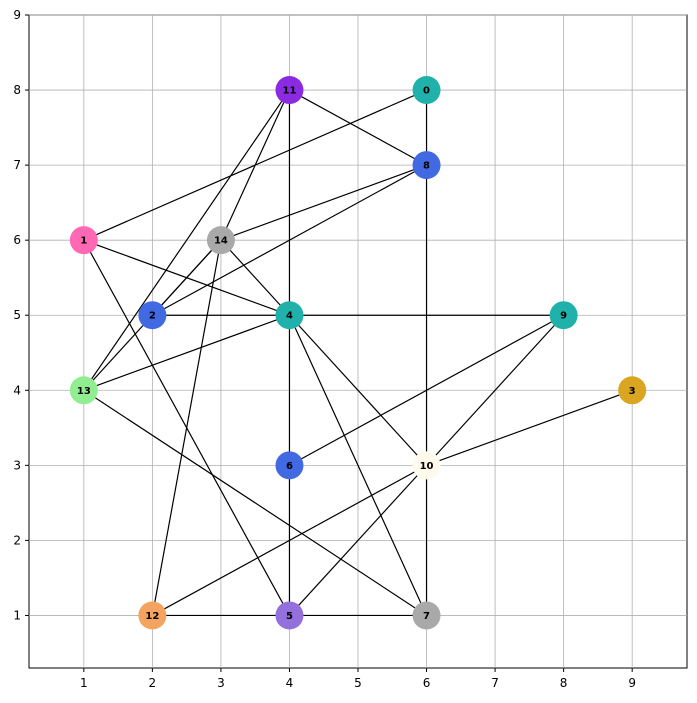 The height and width of the screenshot is (703, 697). I want to click on node-9: 9, so click(563, 315).